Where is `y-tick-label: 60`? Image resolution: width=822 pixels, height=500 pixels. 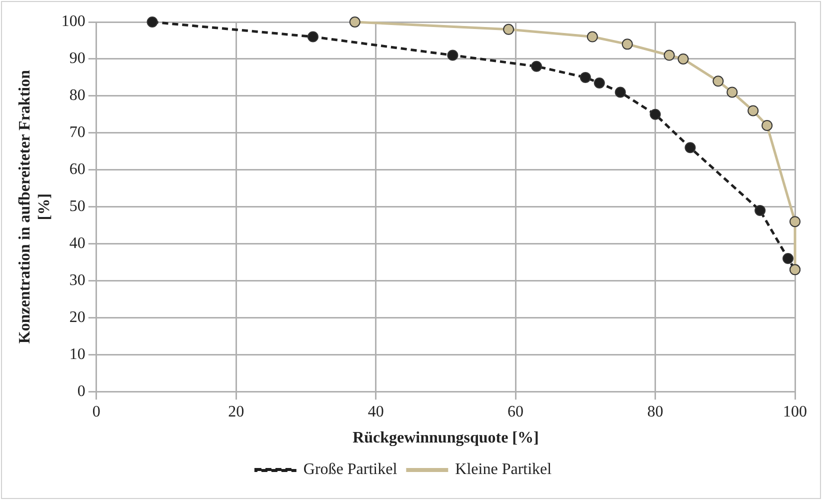 y-tick-label: 60 is located at coordinates (77, 169).